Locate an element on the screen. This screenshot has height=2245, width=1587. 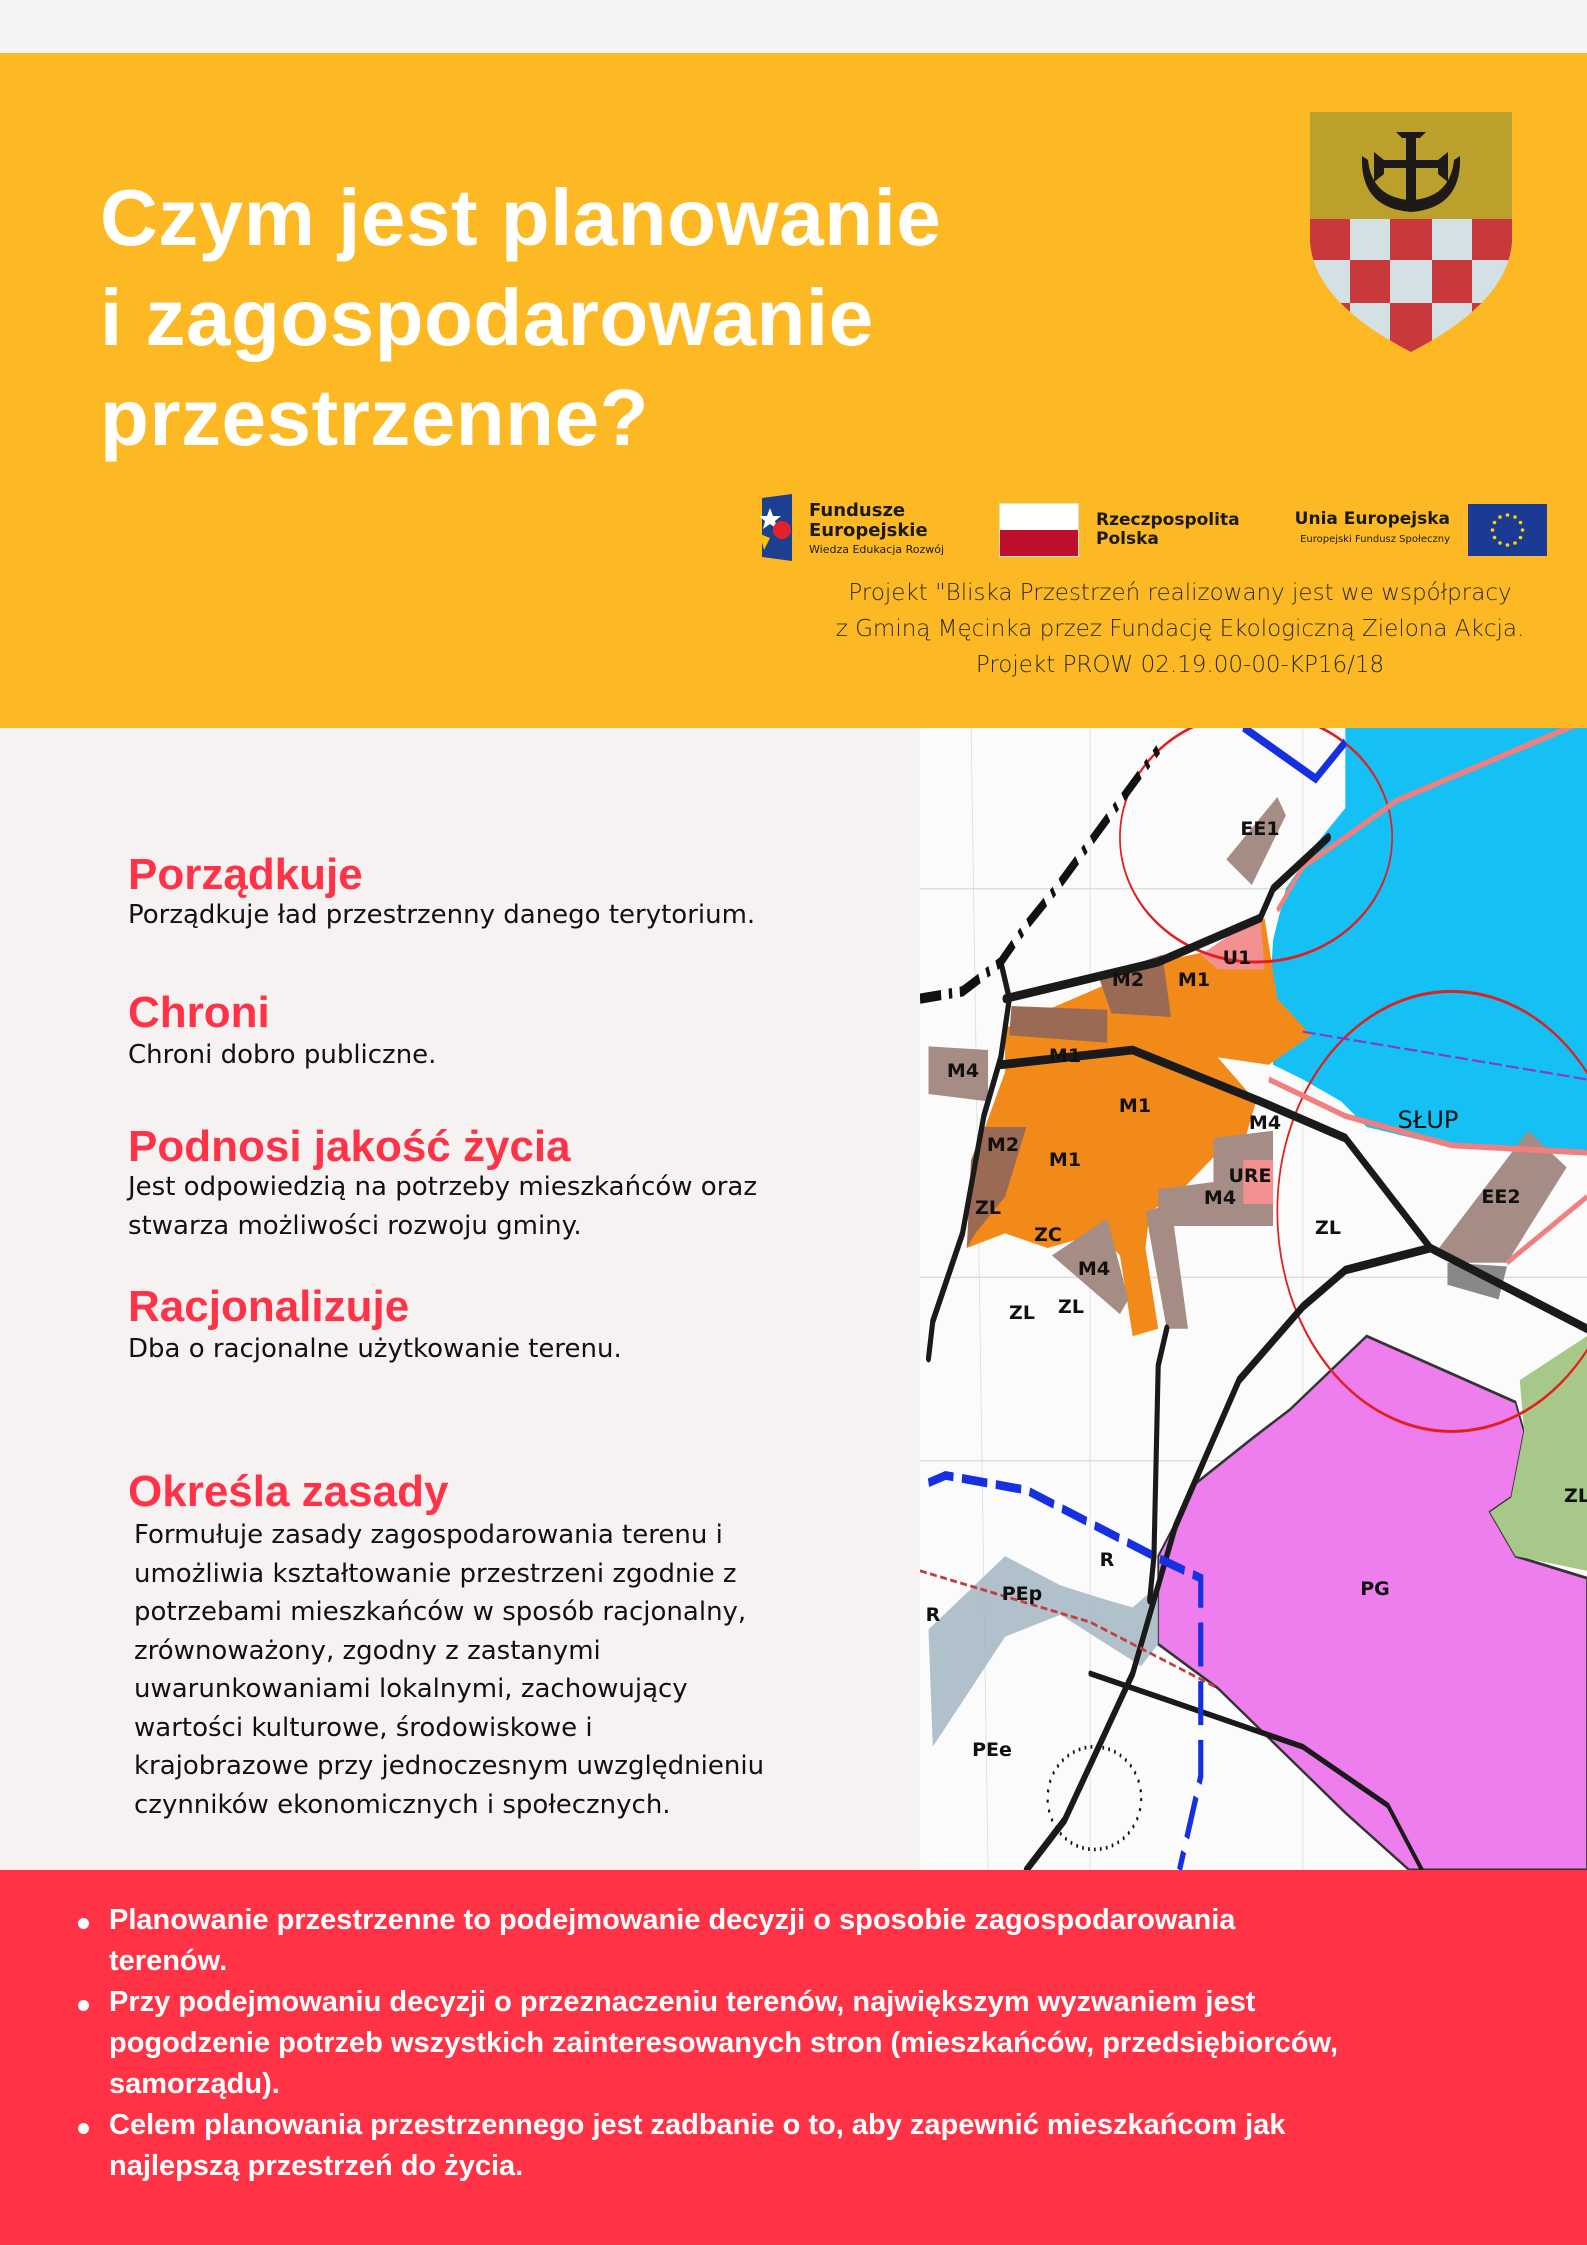
forest-zone is located at coordinates (1538, 1453).